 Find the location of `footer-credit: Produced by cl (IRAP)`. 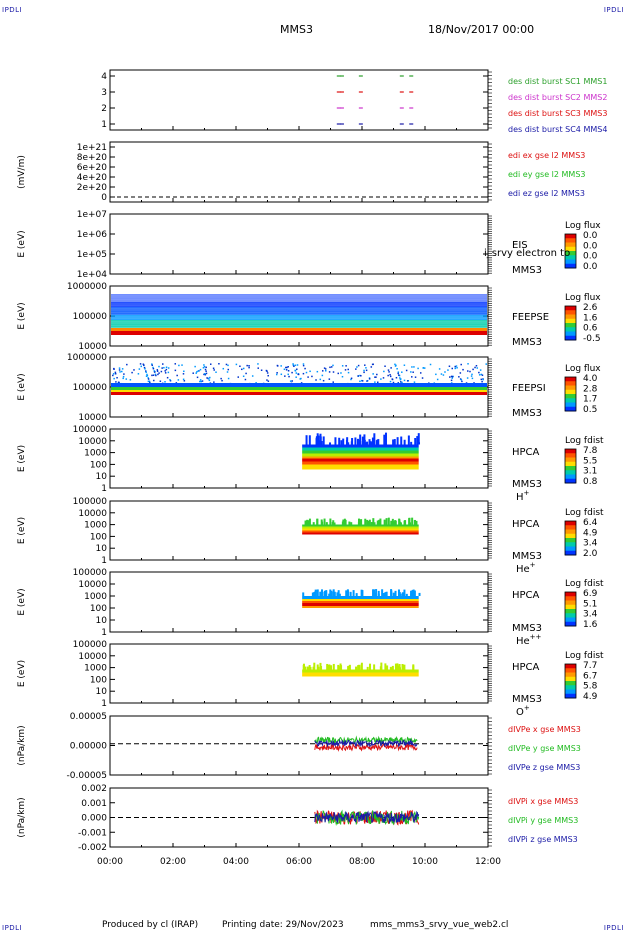

footer-credit: Produced by cl (IRAP) is located at coordinates (150, 925).